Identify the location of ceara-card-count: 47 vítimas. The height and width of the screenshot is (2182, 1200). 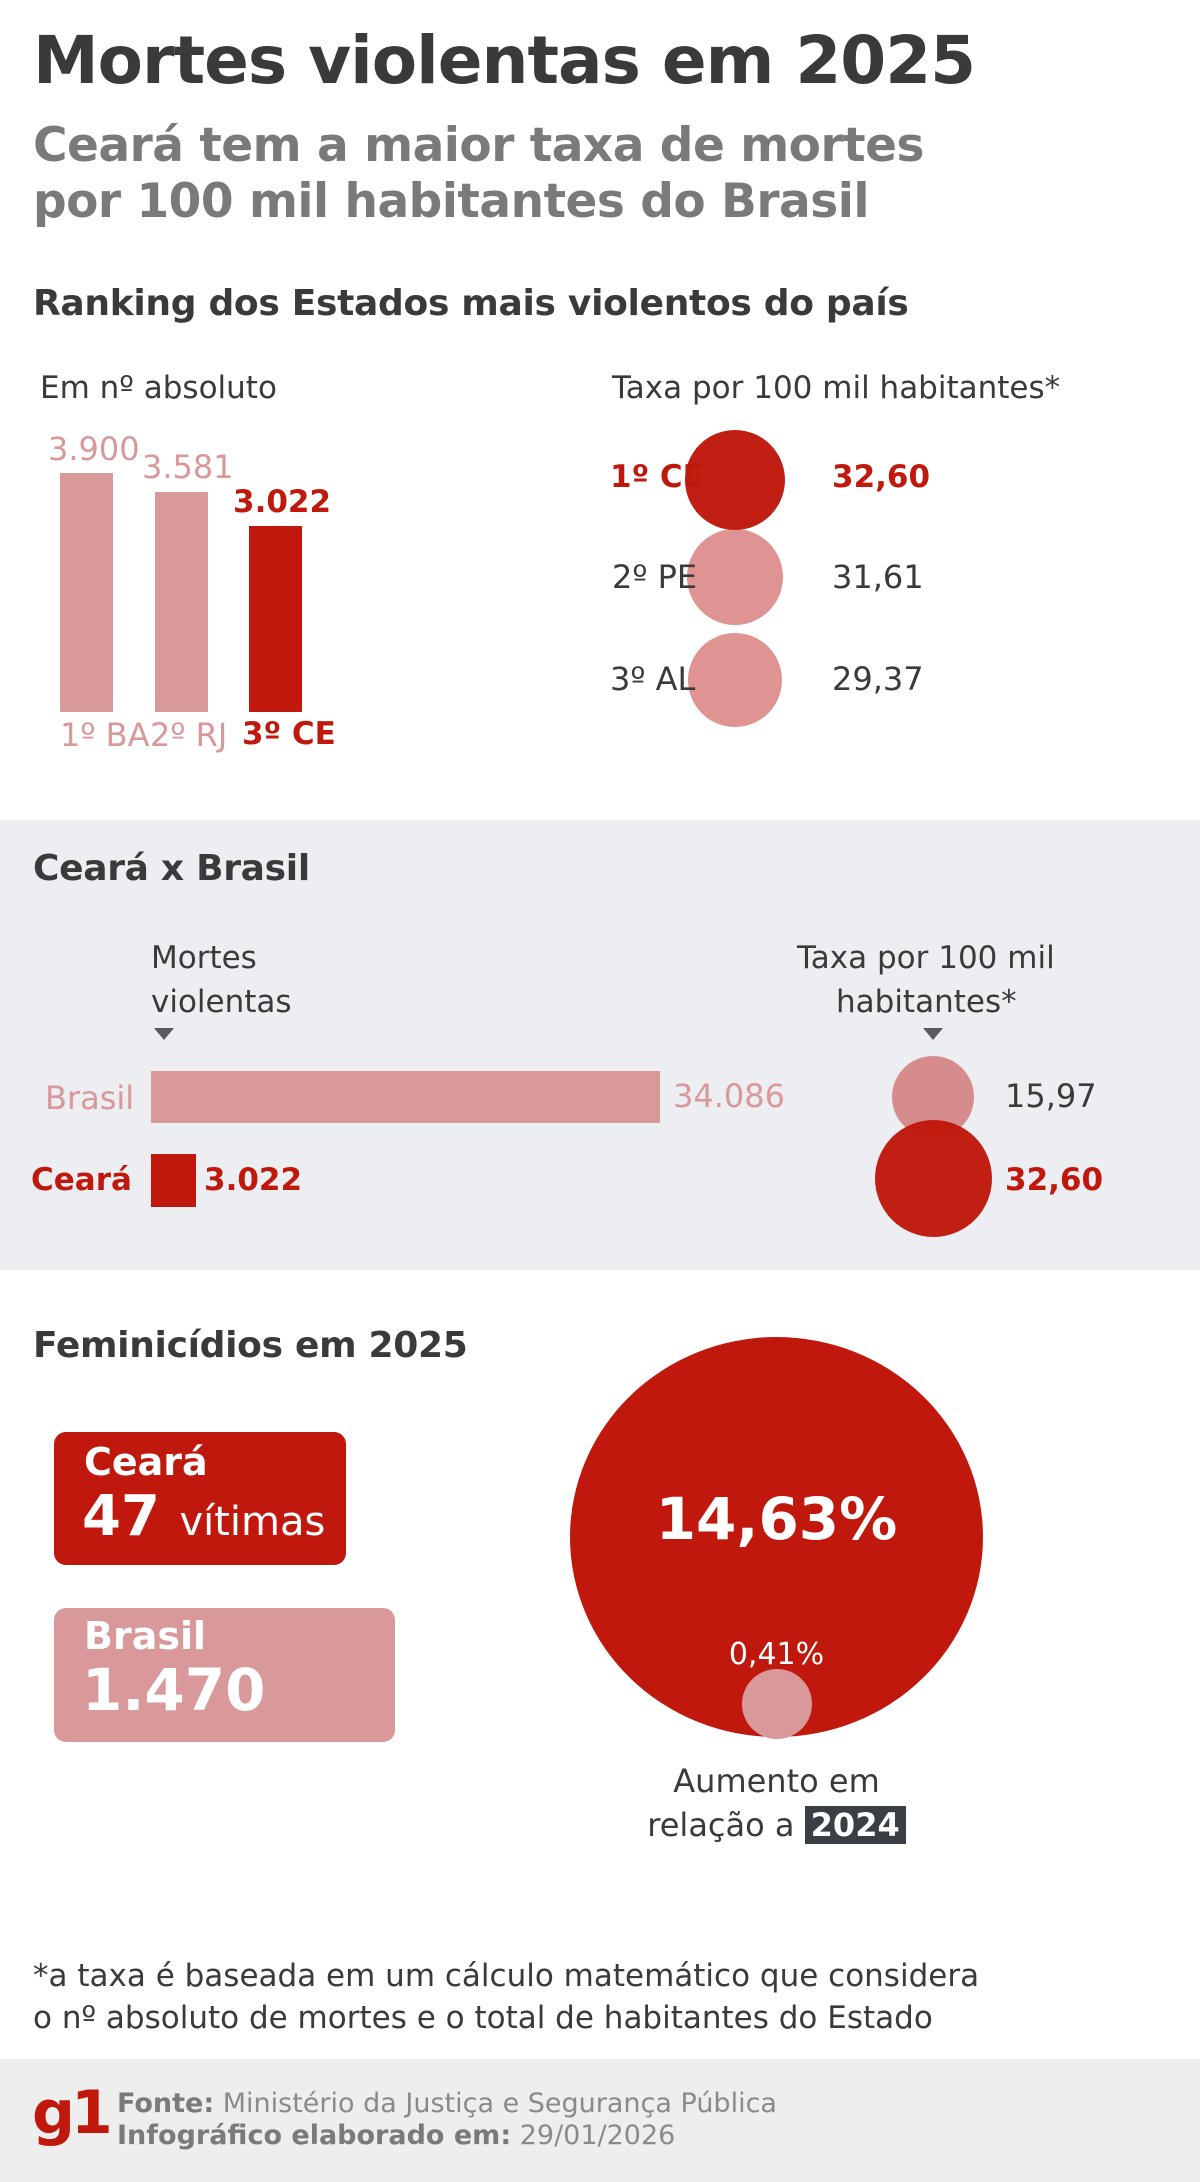
(203, 1516).